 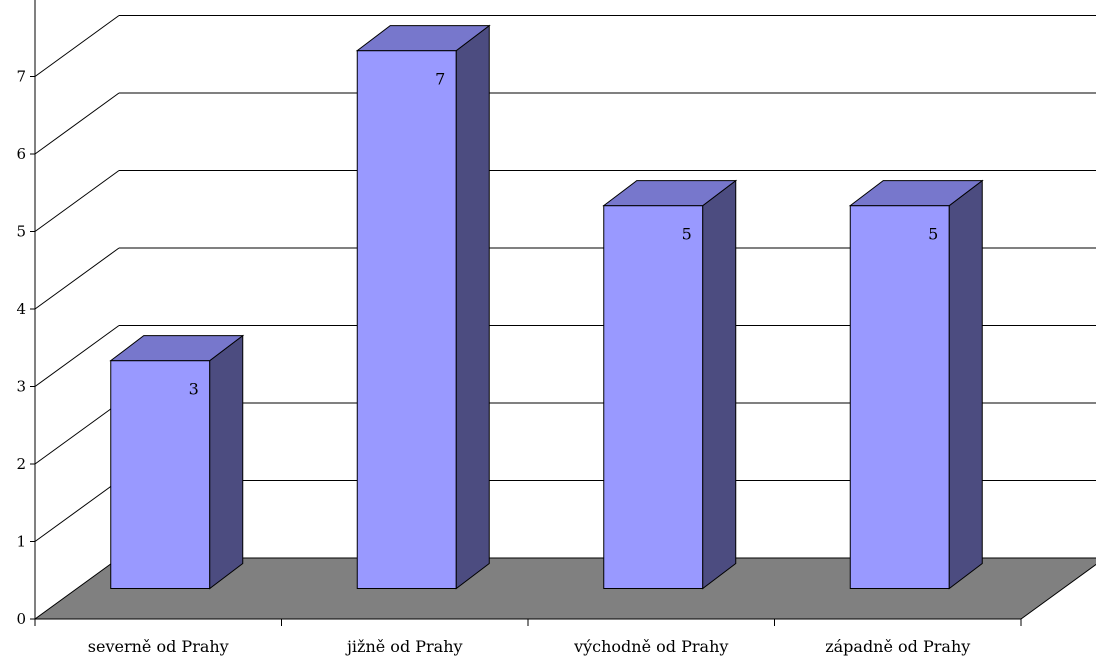 I want to click on y-tick-labels: 0 1 2 3 4 5 6 7, so click(x=21, y=348).